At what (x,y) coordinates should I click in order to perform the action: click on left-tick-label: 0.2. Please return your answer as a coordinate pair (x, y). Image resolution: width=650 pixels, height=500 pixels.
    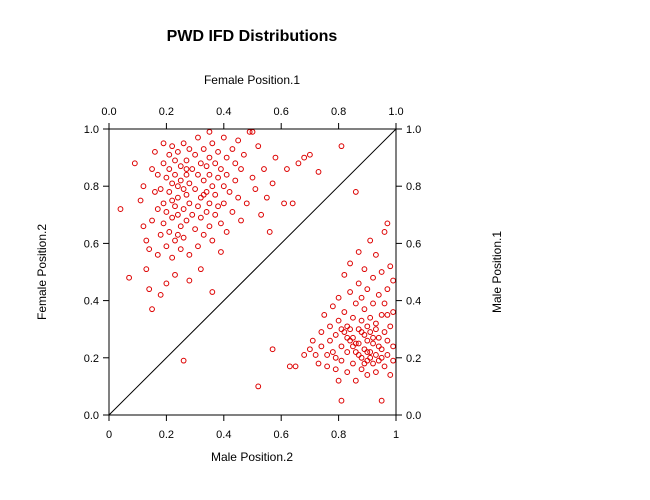
    Looking at the image, I should click on (91, 359).